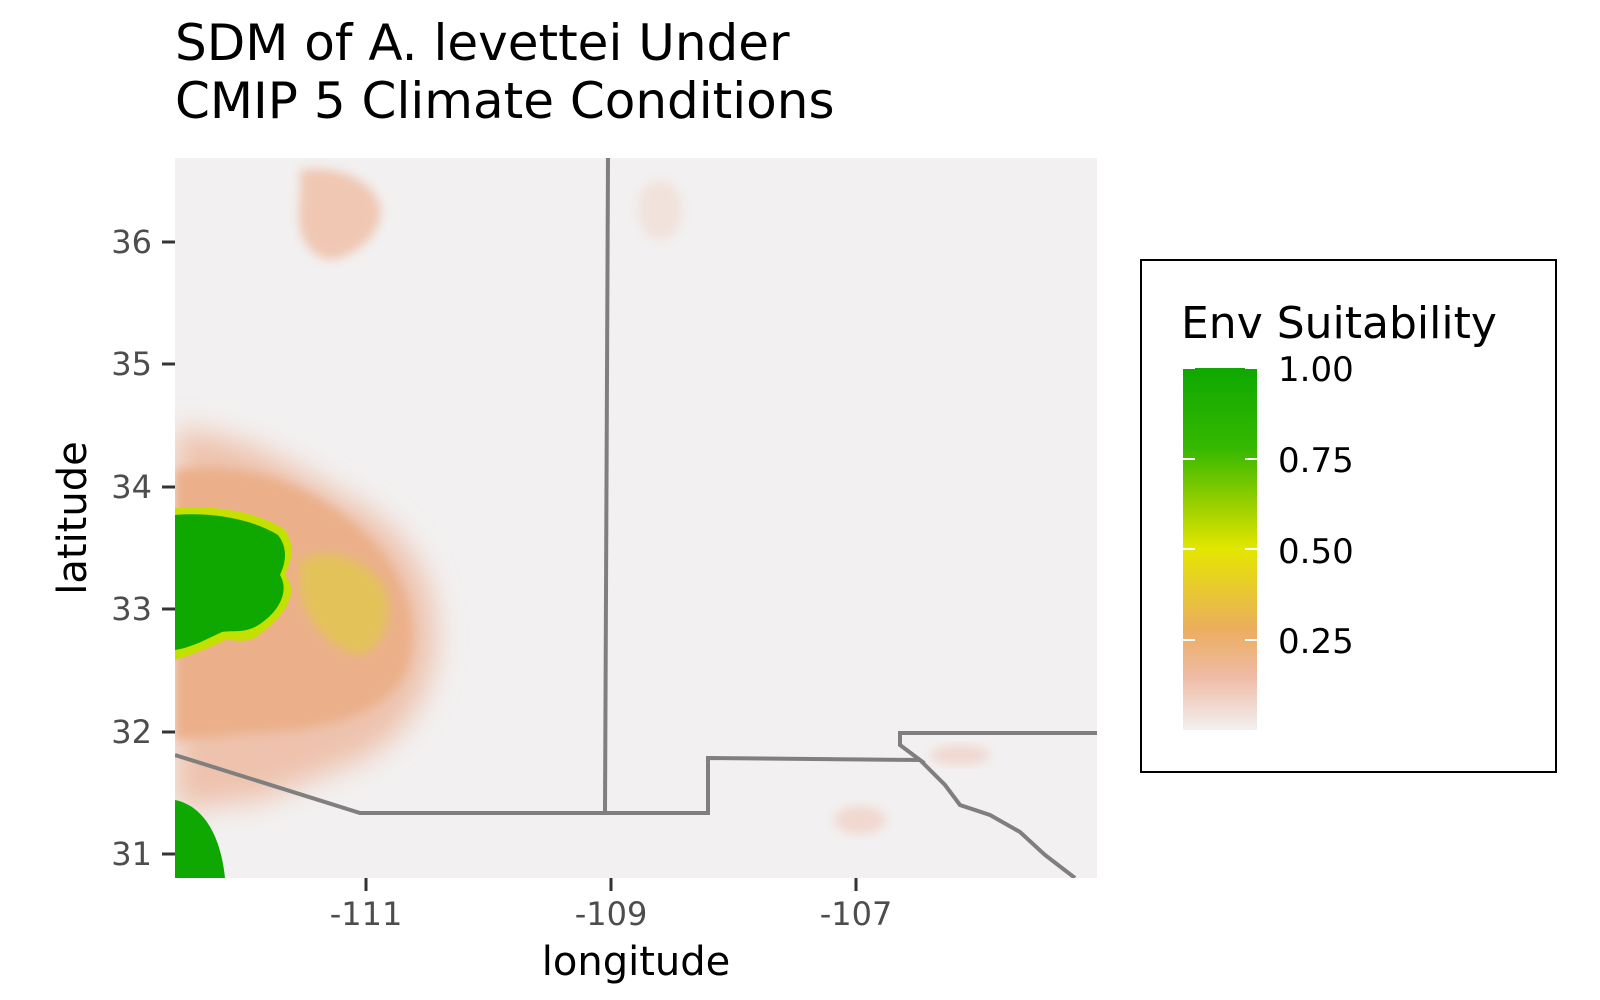 The width and height of the screenshot is (1600, 1000). Describe the element at coordinates (1316, 461) in the screenshot. I see `legend-label: 0.75` at that location.